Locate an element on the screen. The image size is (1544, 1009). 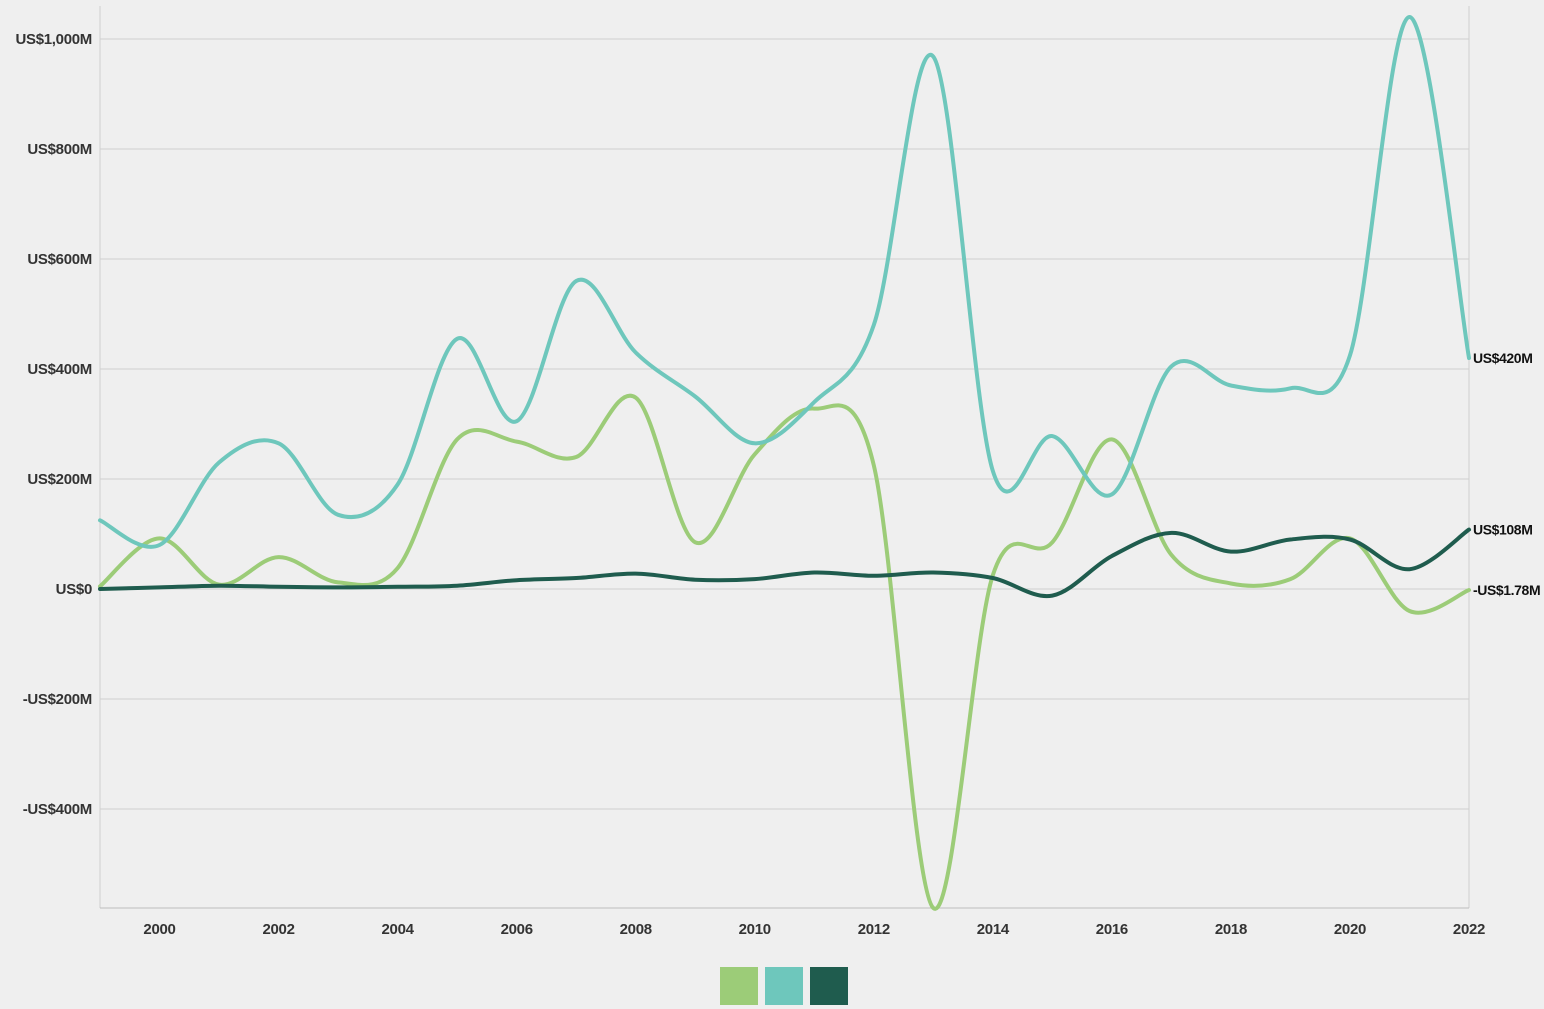
y-tick-label: -US$400M is located at coordinates (57, 809).